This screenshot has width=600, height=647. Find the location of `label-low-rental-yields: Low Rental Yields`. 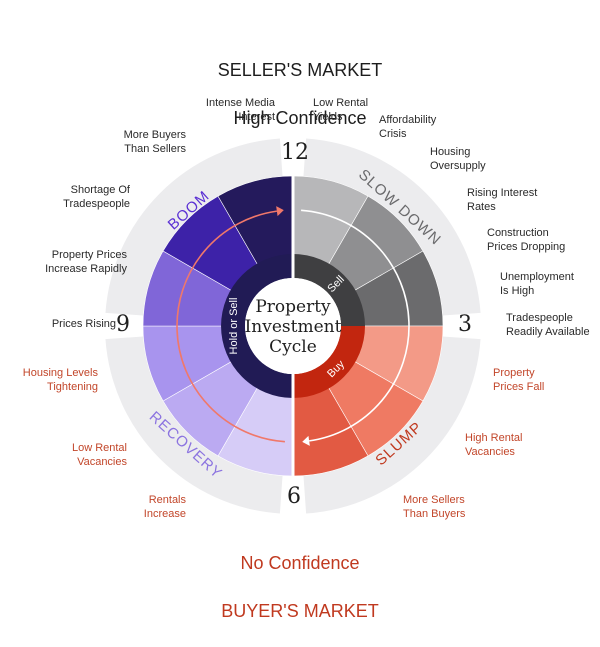

label-low-rental-yields: Low Rental Yields is located at coordinates (341, 110).